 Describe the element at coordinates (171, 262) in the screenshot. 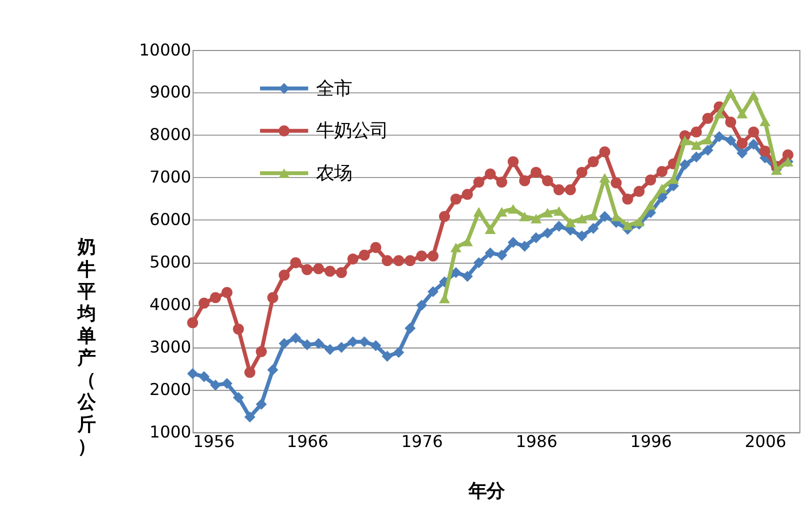

I see `y-tick-label: 5000` at that location.